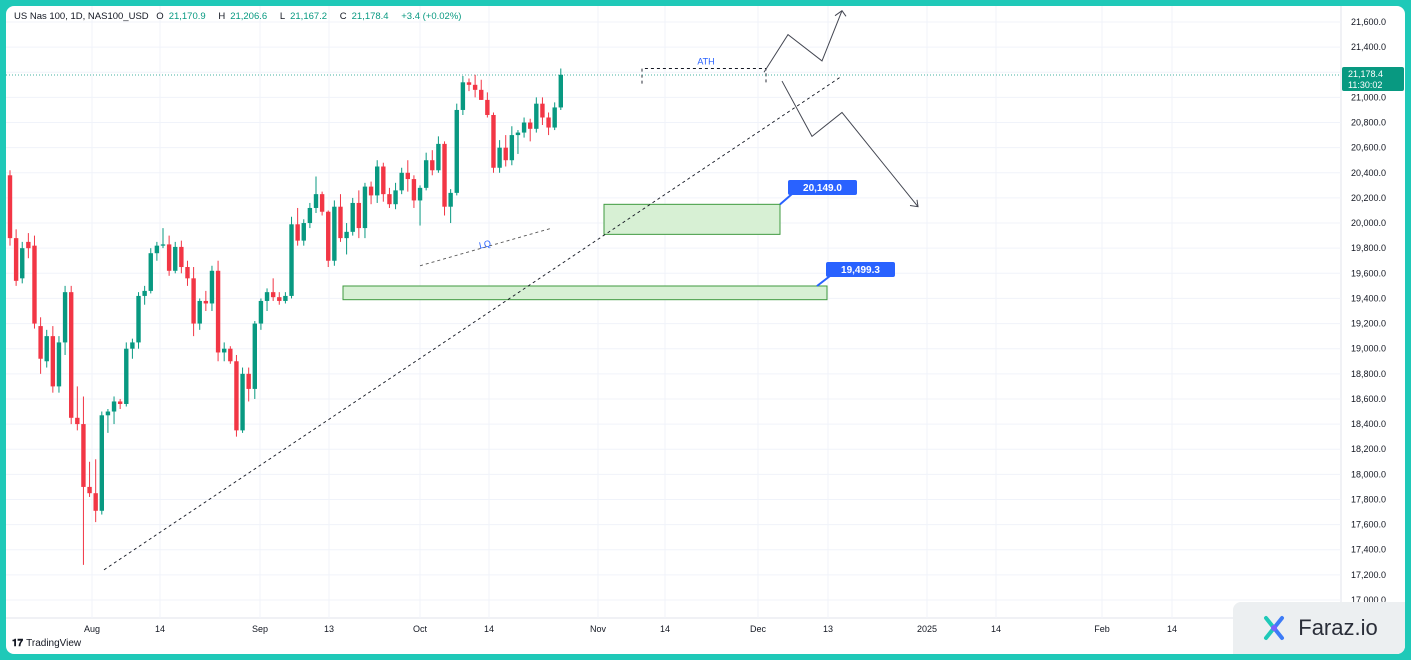 This screenshot has height=660, width=1411. Describe the element at coordinates (850, 144) in the screenshot. I see `bearish-path` at that location.